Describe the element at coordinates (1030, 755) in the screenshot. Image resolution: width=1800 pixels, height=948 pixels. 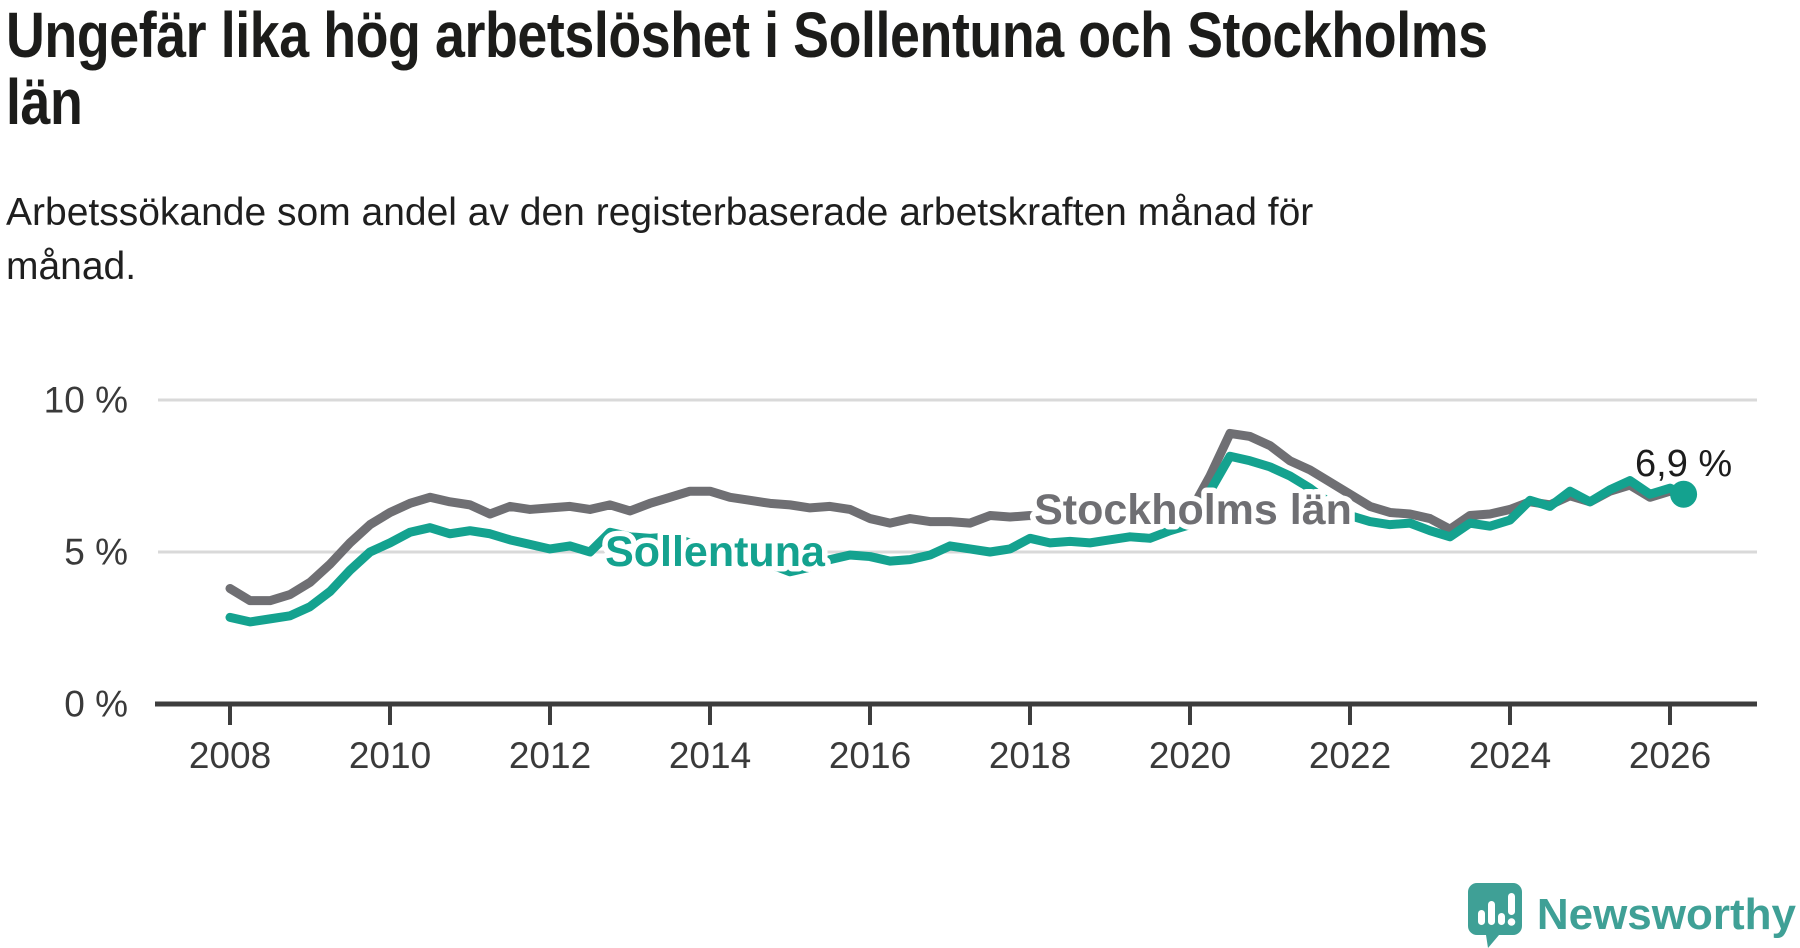
I see `x-tick-label: 2018` at that location.